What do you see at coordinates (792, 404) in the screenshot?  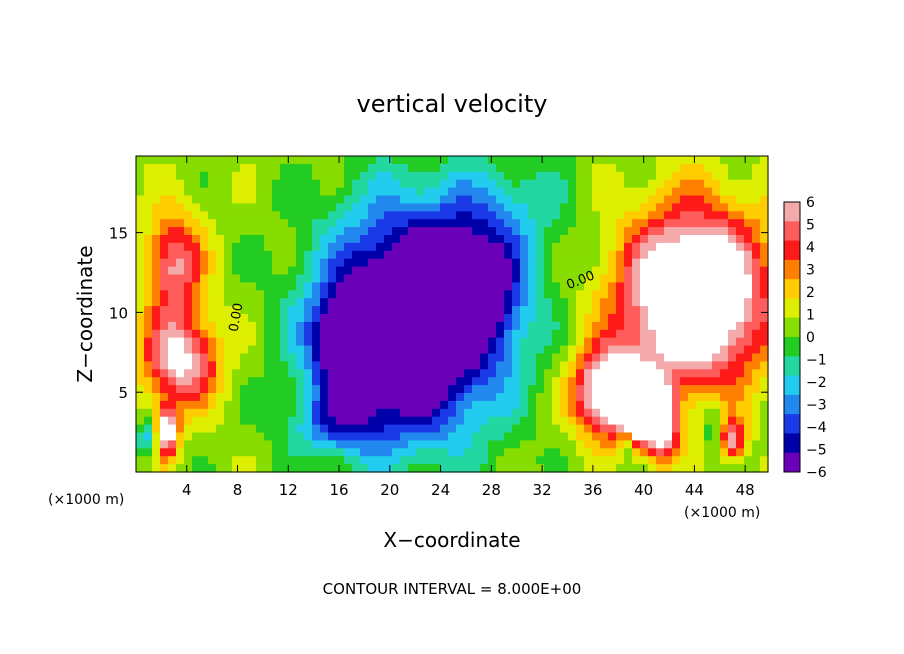 I see `colorbar-swatch` at bounding box center [792, 404].